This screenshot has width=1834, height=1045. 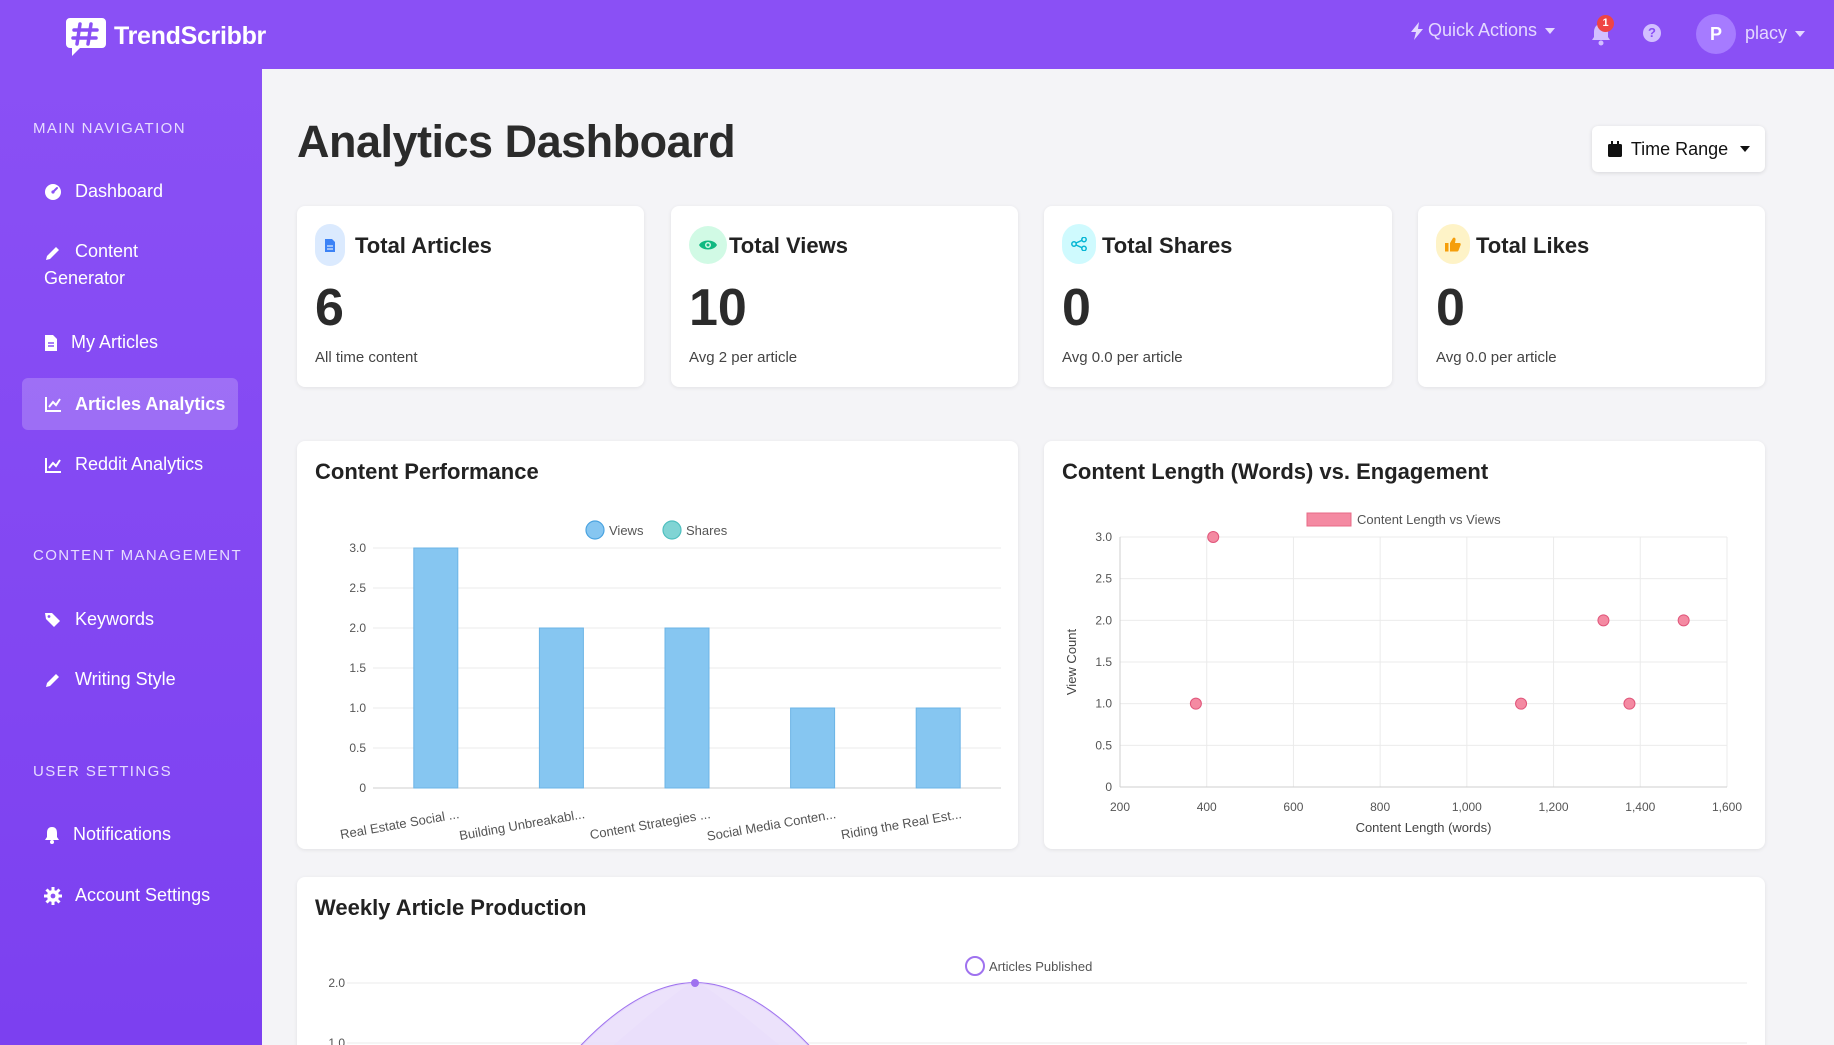 What do you see at coordinates (1380, 807) in the screenshot?
I see `x-tick-label: 800` at bounding box center [1380, 807].